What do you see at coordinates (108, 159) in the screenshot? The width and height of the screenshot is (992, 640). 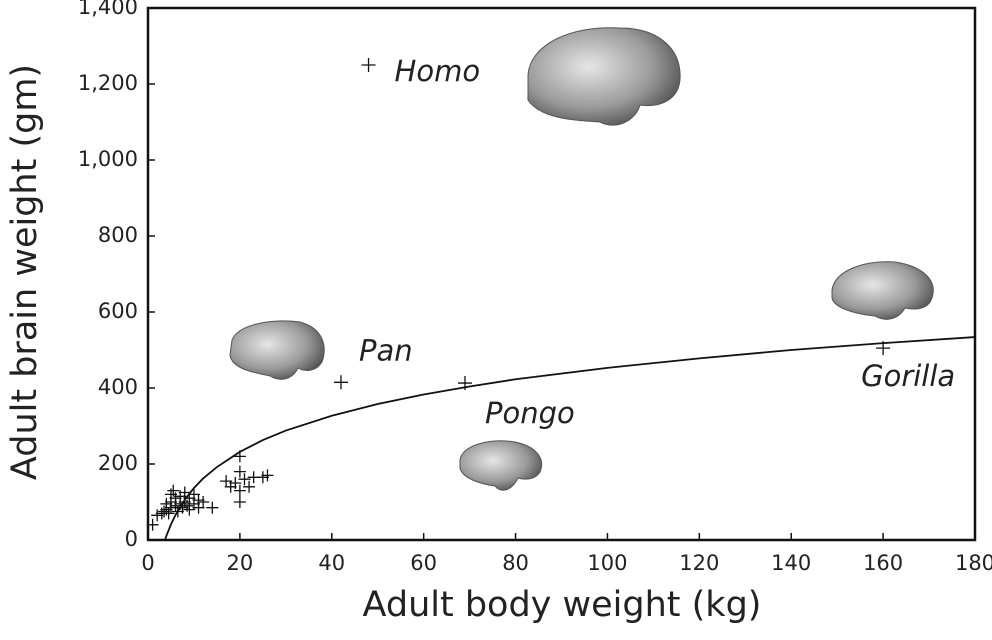 I see `y-tick-label: 1,000` at bounding box center [108, 159].